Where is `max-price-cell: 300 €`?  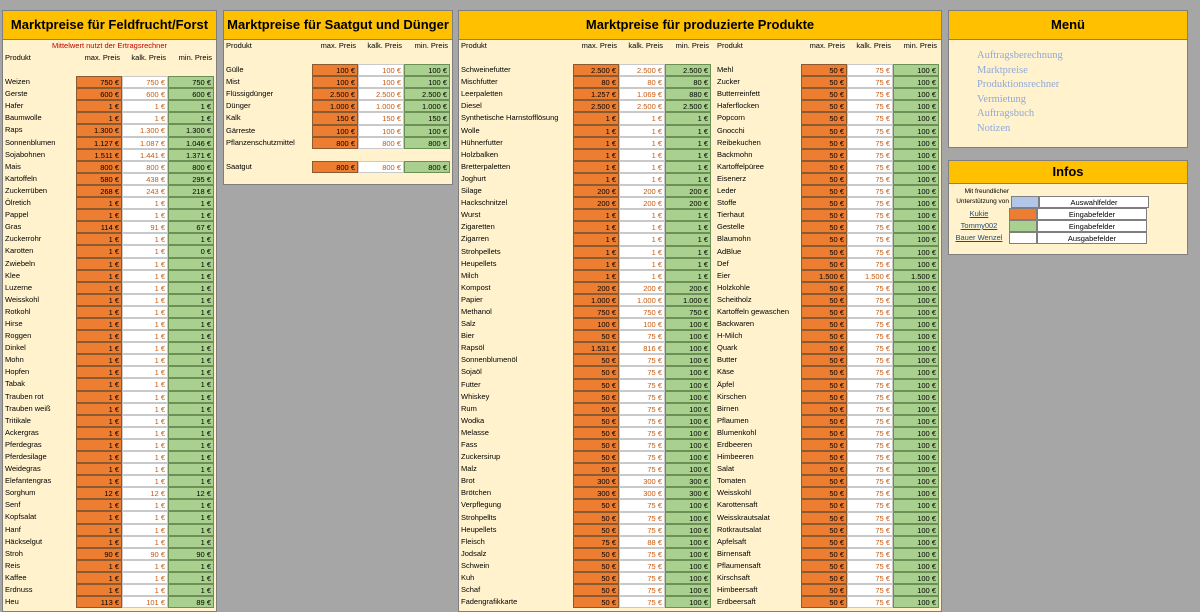
max-price-cell: 300 € is located at coordinates (596, 481).